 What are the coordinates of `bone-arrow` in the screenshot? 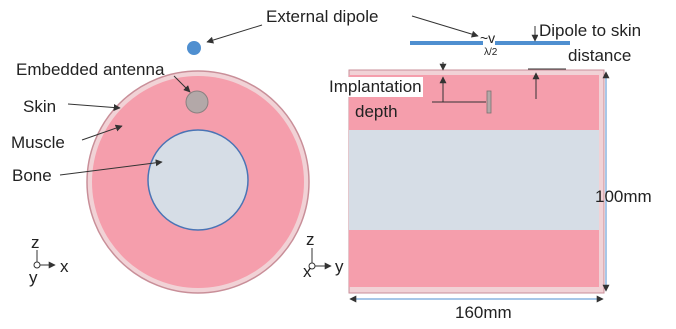 It's located at (111, 167).